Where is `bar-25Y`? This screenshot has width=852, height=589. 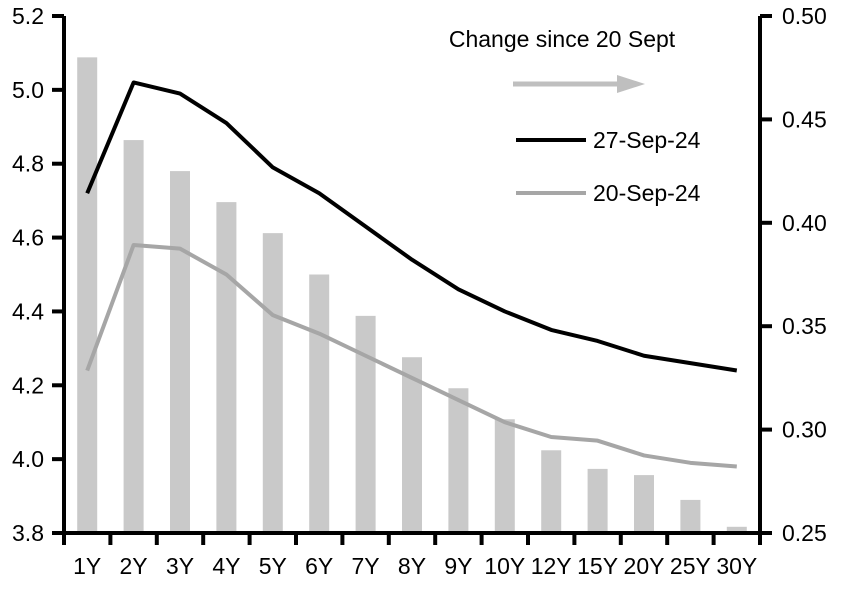
bar-25Y is located at coordinates (690, 516).